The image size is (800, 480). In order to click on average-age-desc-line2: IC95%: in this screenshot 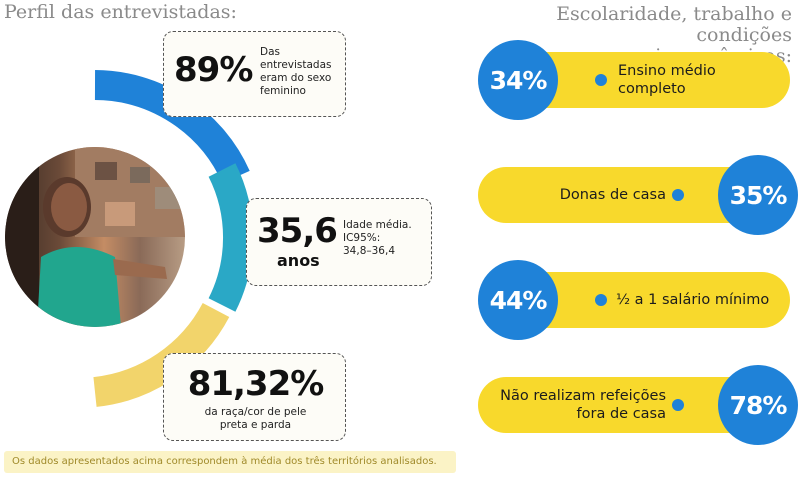, I will do `click(362, 238)`.